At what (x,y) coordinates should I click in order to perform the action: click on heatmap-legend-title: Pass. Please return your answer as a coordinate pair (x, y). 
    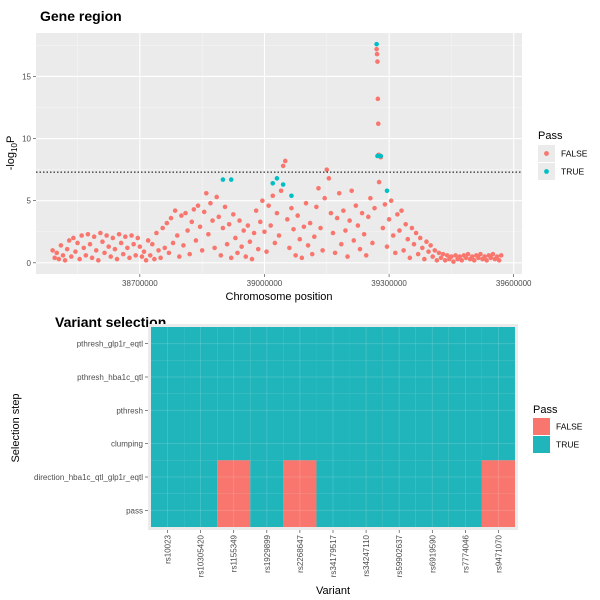
    Looking at the image, I should click on (545, 410).